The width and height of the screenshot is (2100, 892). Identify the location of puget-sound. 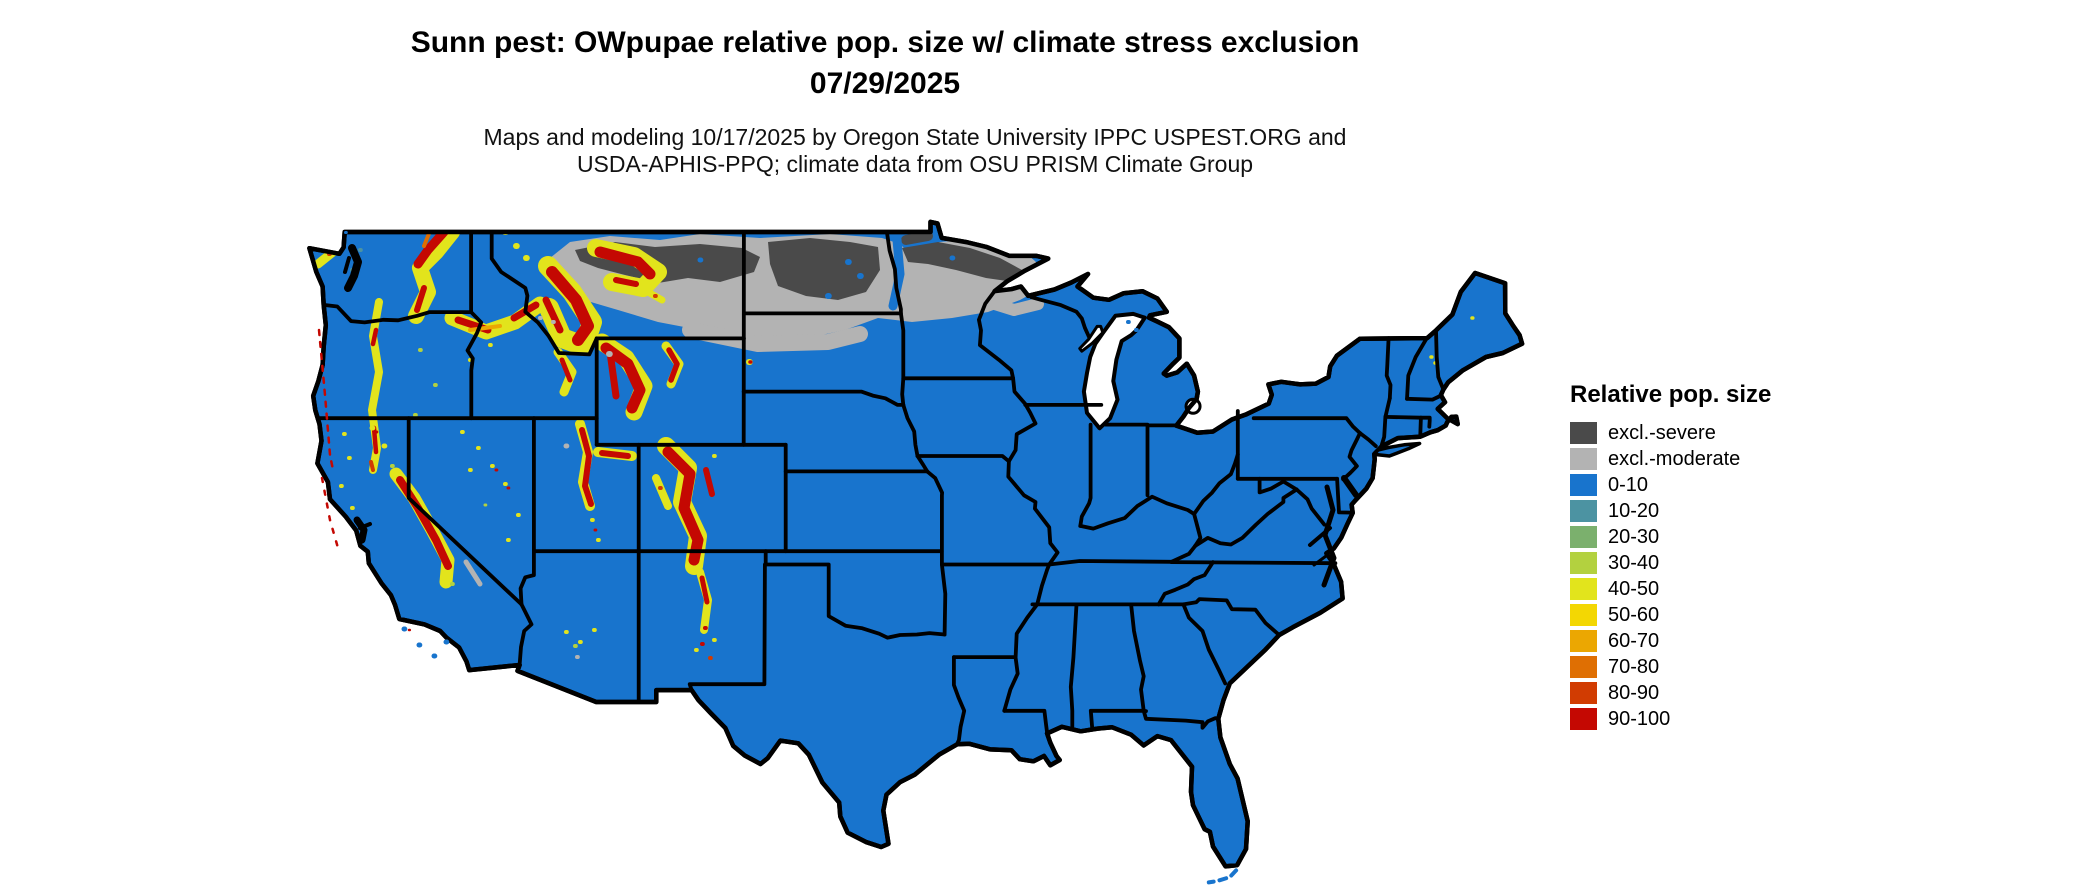
(353, 268).